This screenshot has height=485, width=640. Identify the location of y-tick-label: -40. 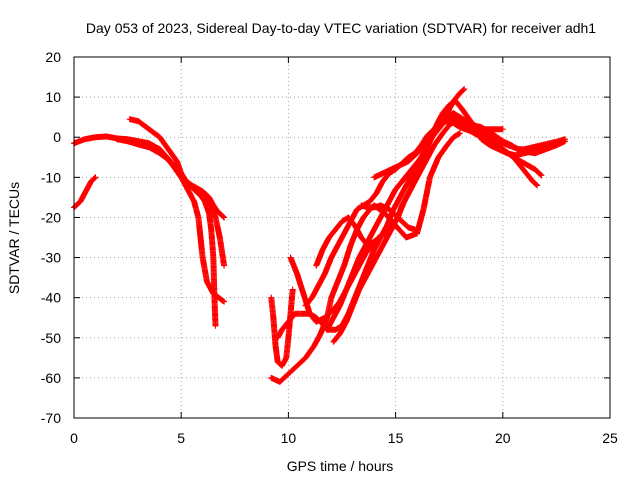
(51, 298).